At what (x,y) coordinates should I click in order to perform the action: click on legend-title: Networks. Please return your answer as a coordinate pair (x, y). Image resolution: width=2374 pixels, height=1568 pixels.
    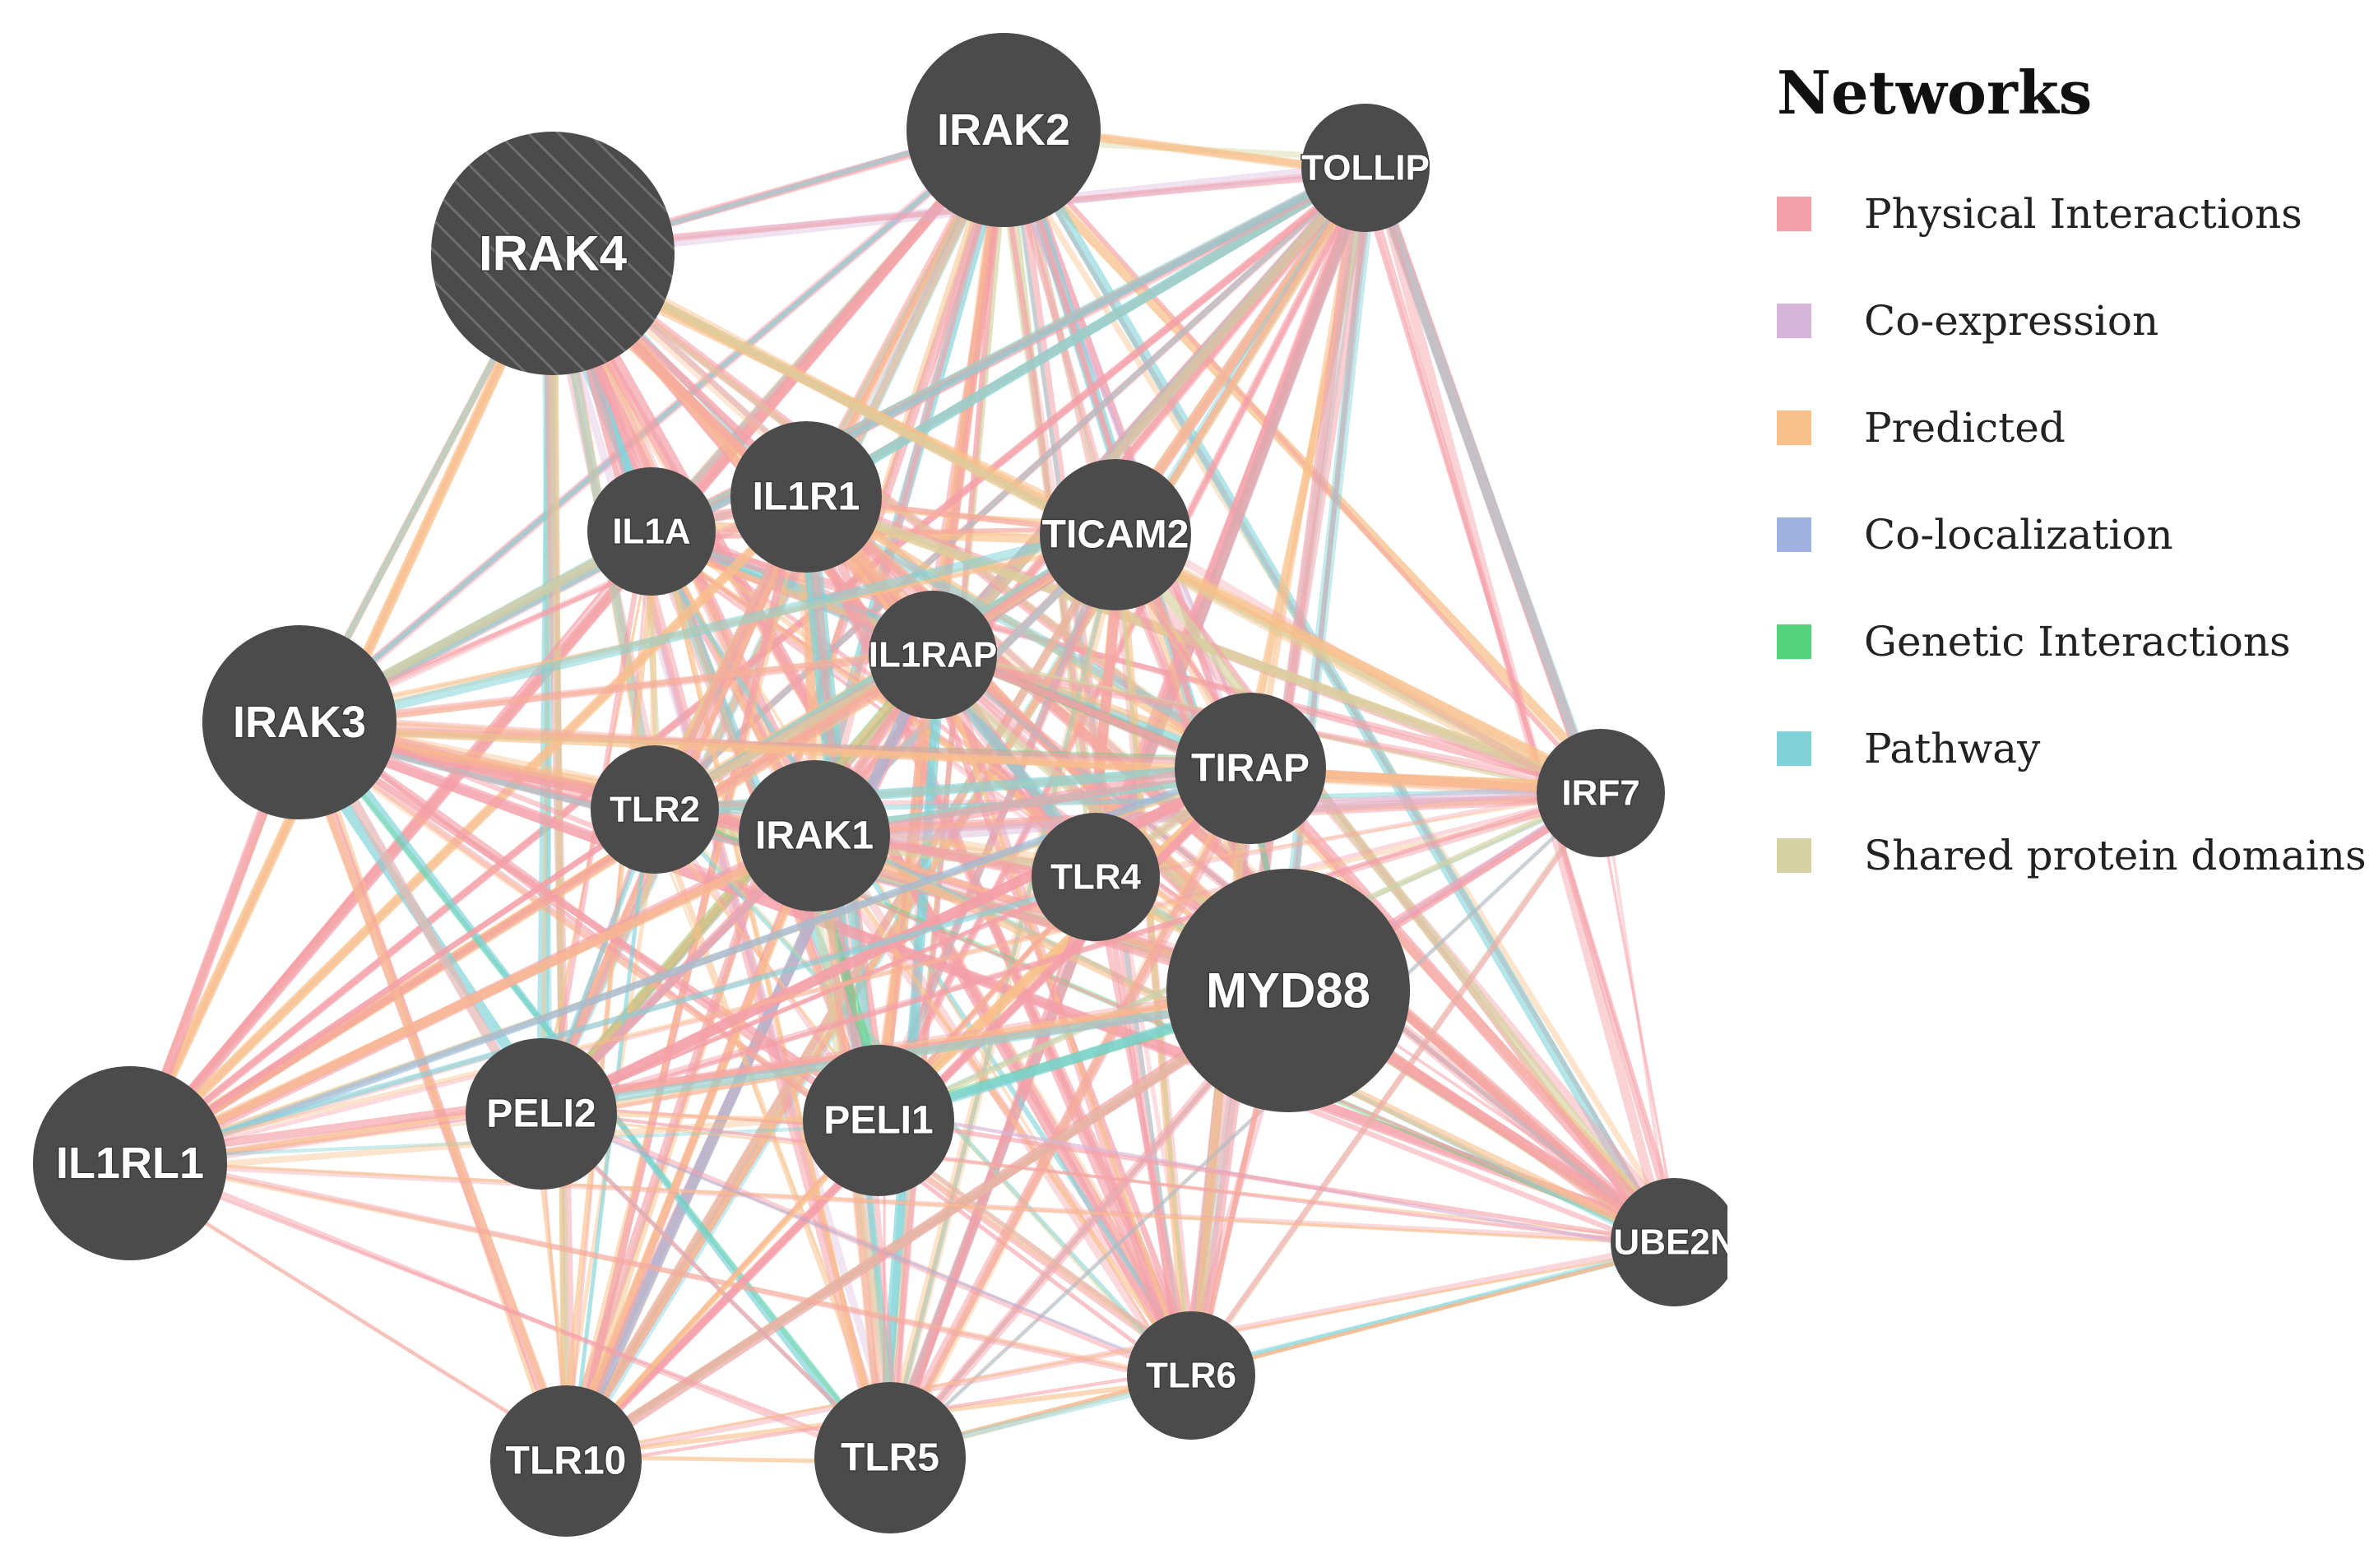
    Looking at the image, I should click on (1935, 93).